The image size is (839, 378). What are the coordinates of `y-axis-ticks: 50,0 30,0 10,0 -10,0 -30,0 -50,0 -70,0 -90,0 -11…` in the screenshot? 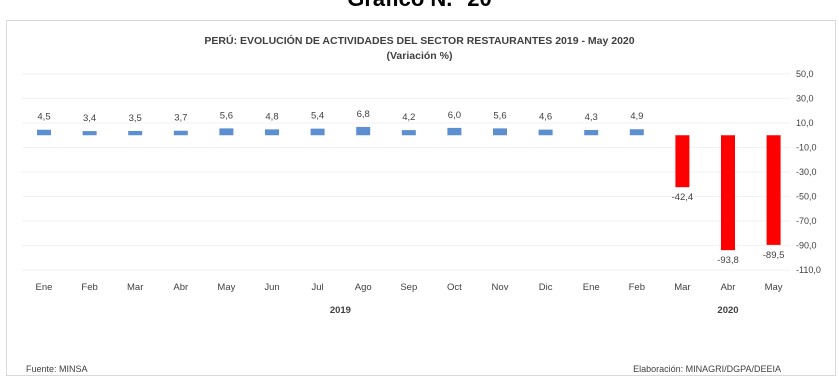 It's located at (808, 172).